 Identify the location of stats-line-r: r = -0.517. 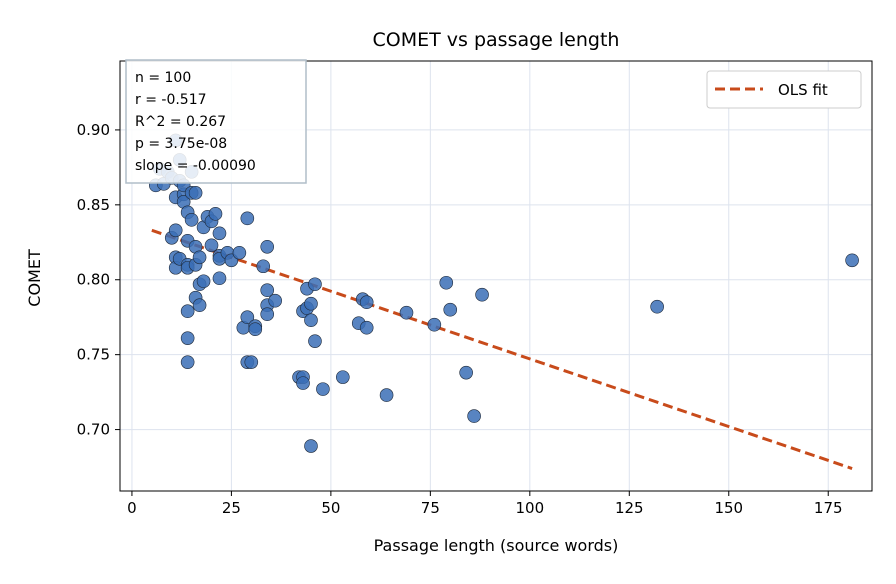
(171, 100).